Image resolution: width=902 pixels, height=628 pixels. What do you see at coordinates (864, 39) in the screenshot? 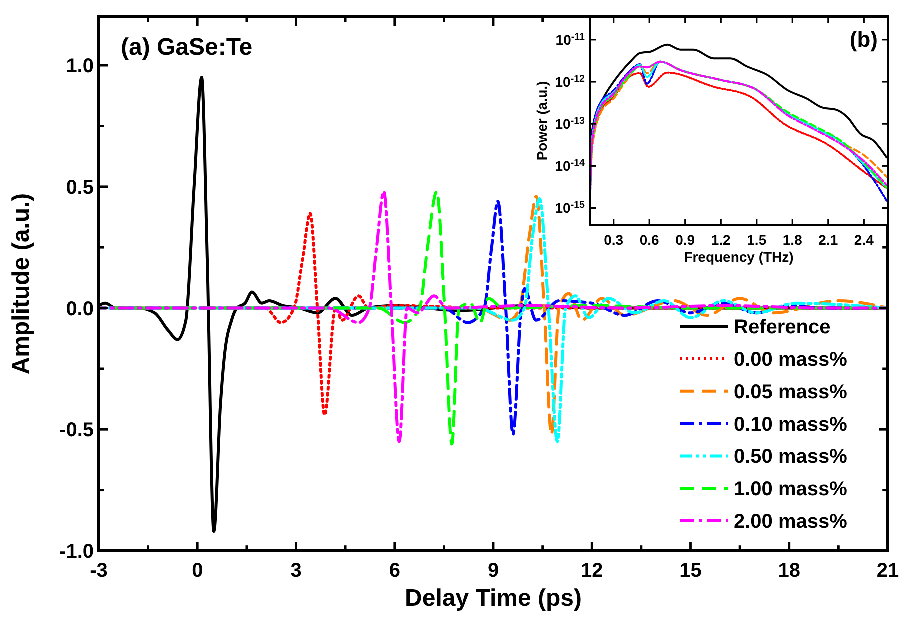
I see `text: (b)` at bounding box center [864, 39].